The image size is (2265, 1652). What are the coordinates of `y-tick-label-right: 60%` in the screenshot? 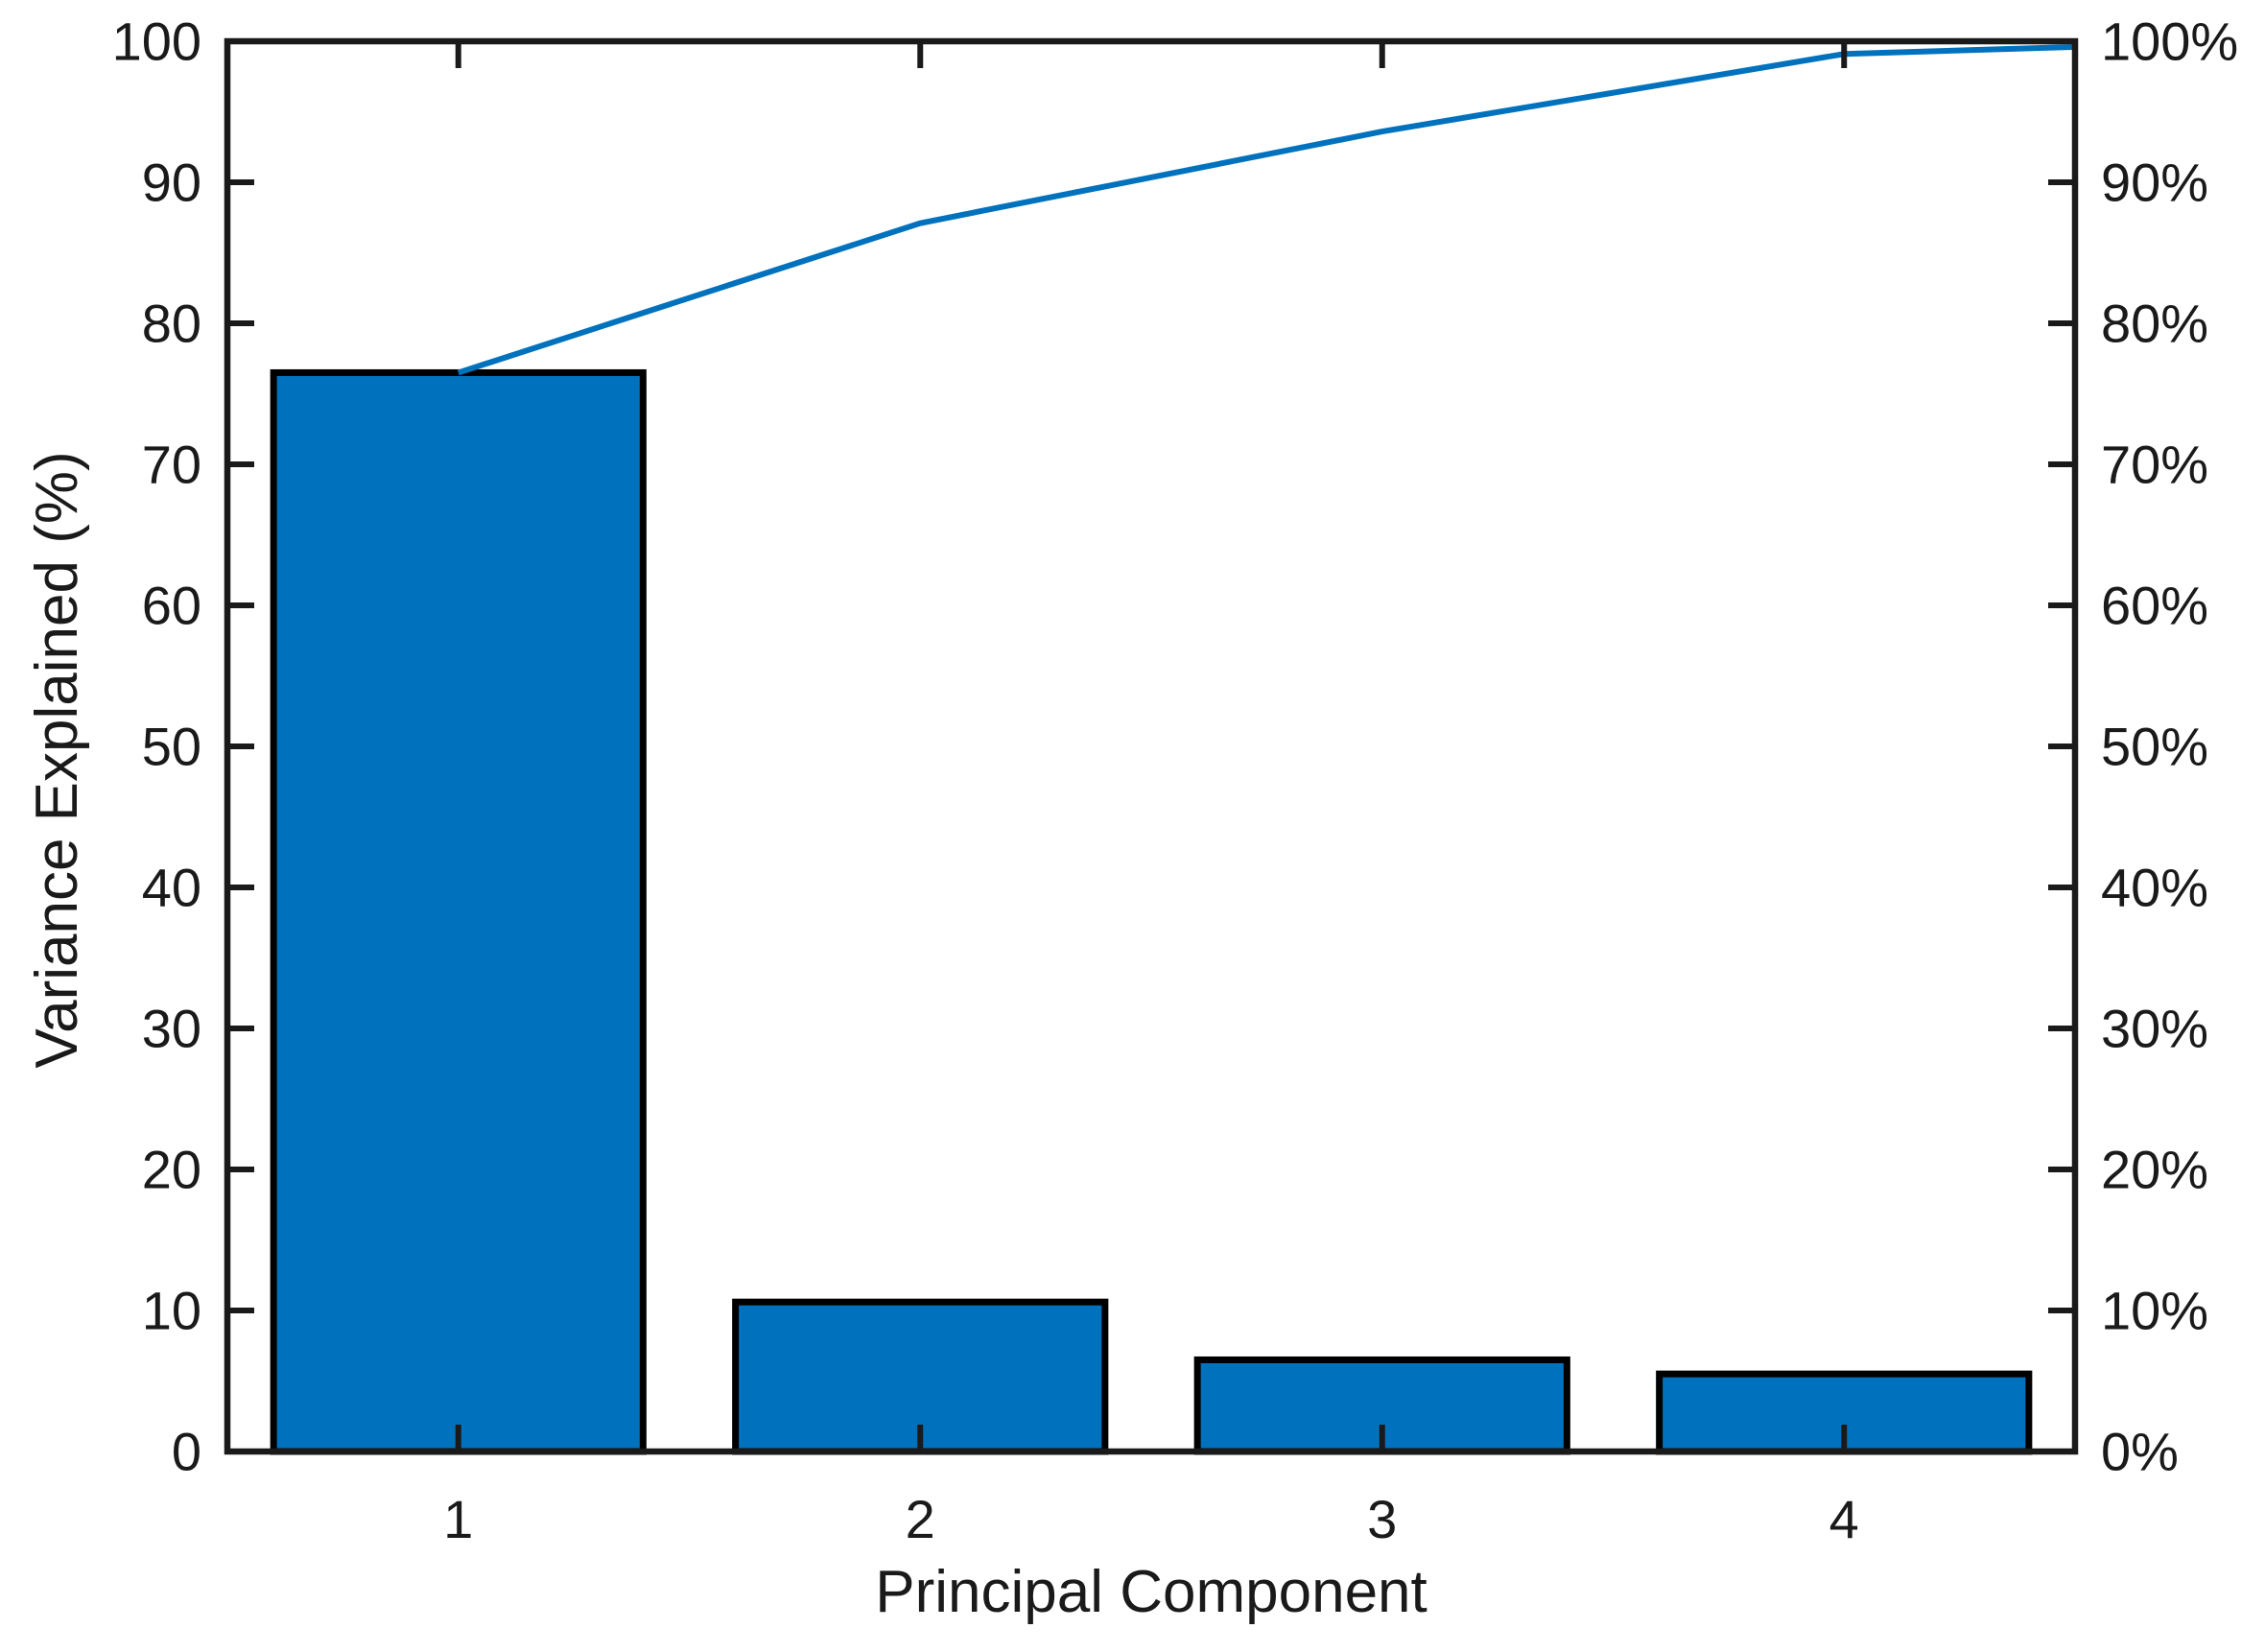 It's located at (2154, 606).